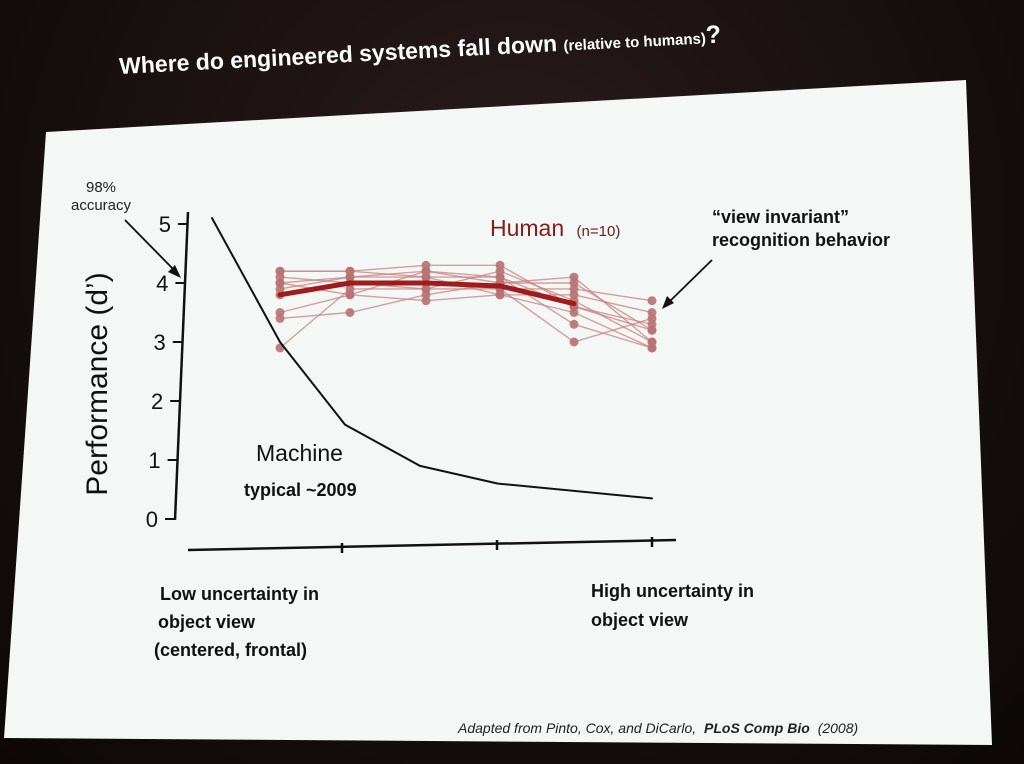 The height and width of the screenshot is (764, 1024). Describe the element at coordinates (668, 302) in the screenshot. I see `invariant-arrow-head` at that location.